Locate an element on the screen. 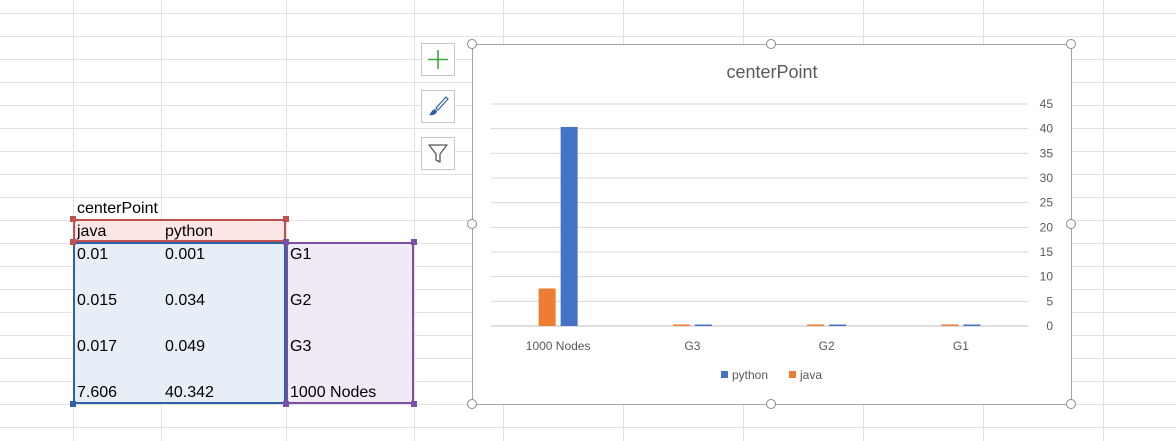 This screenshot has width=1176, height=441. y-tick-label: 40 is located at coordinates (1047, 129).